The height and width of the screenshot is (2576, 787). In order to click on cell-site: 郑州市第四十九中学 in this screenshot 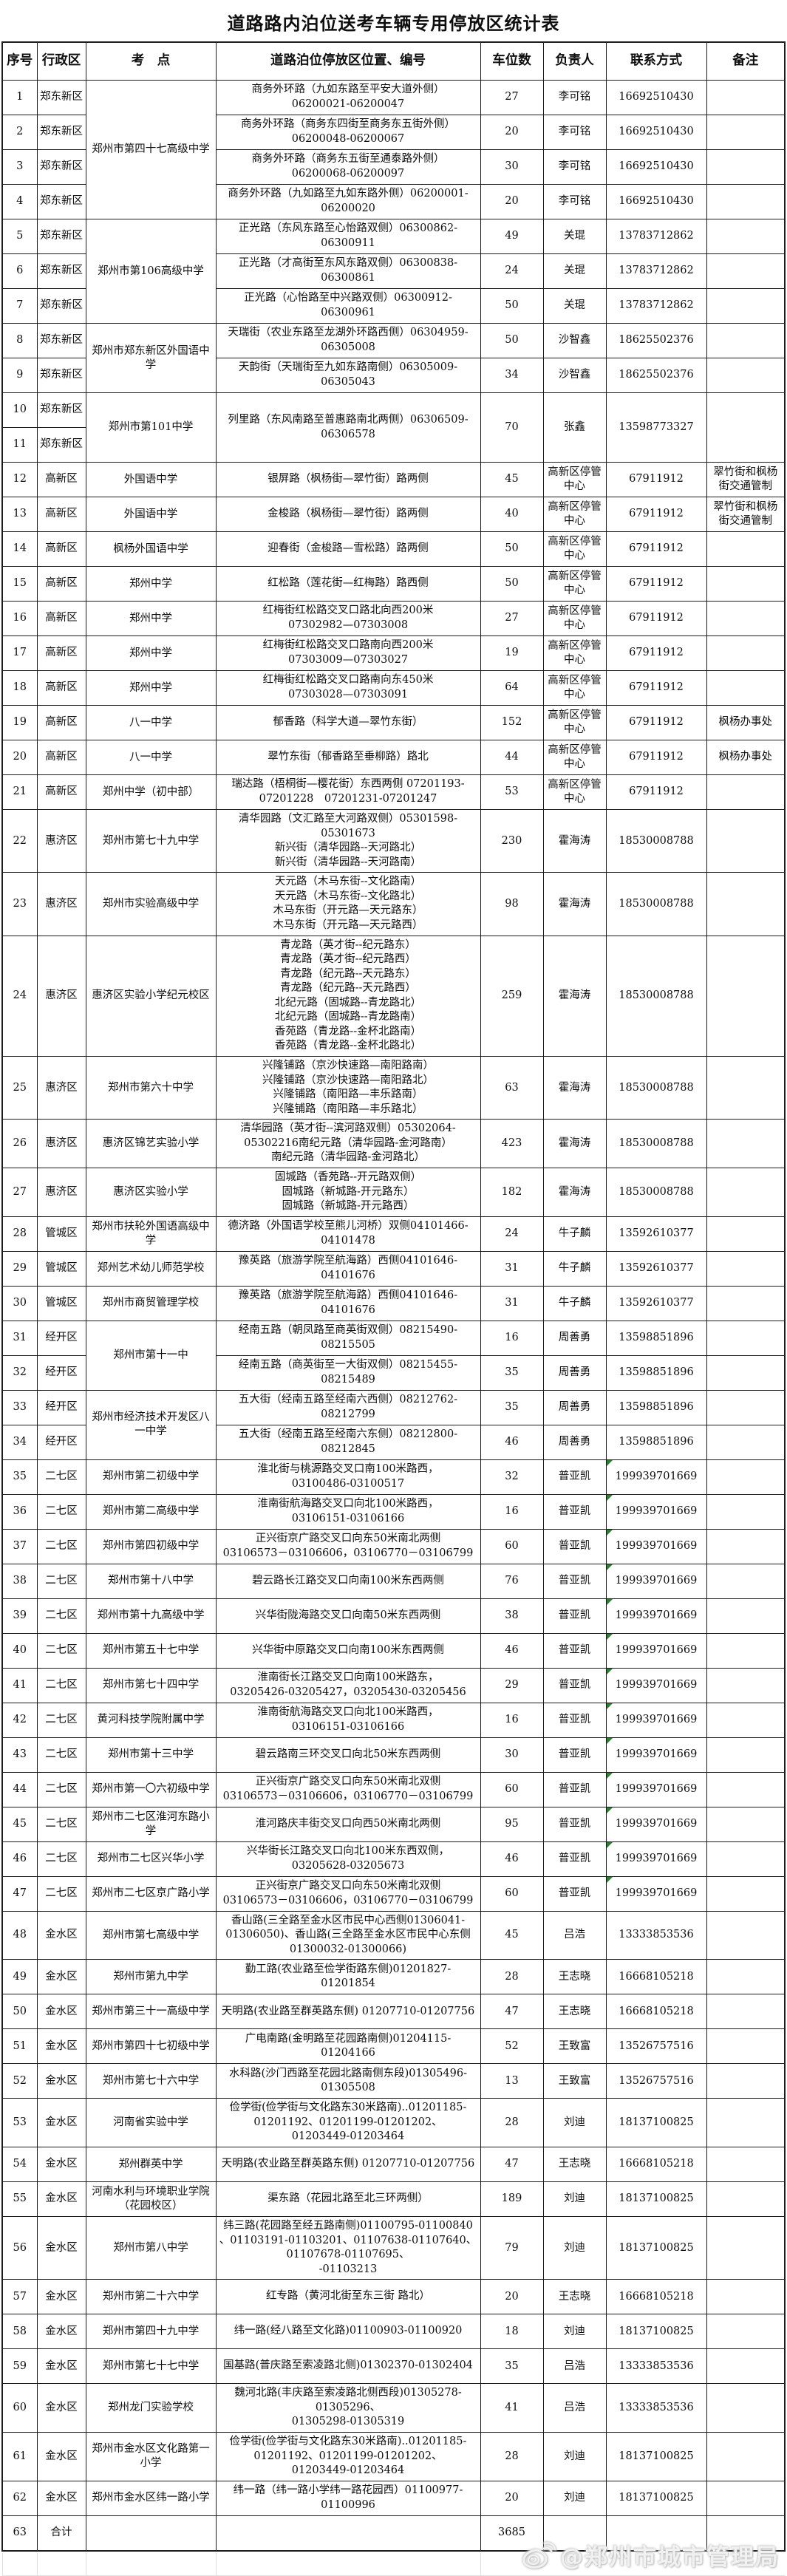, I will do `click(151, 2332)`.